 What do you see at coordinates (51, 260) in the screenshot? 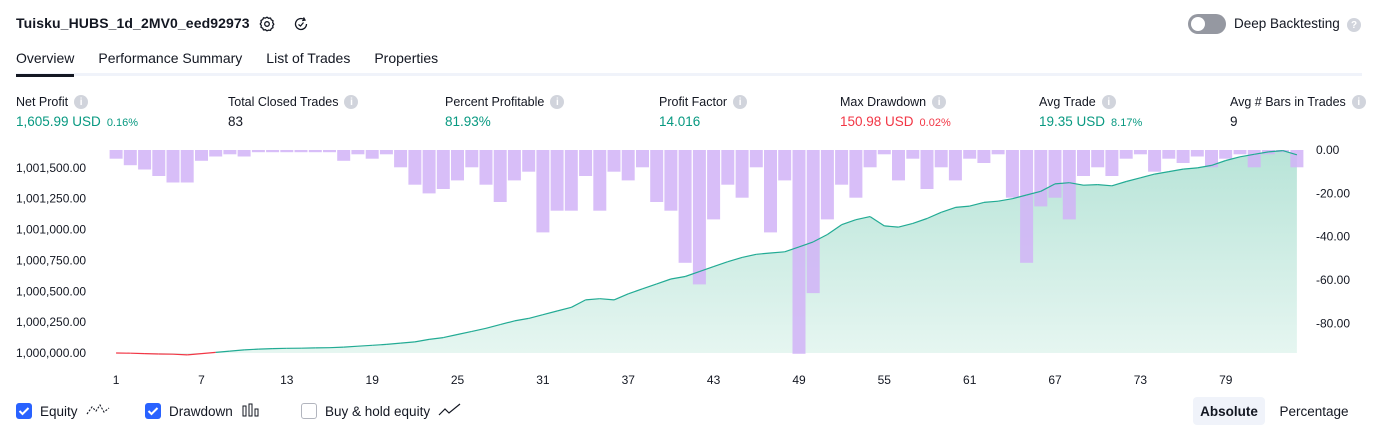
I see `left-axis-tick: 1,000,750.00` at bounding box center [51, 260].